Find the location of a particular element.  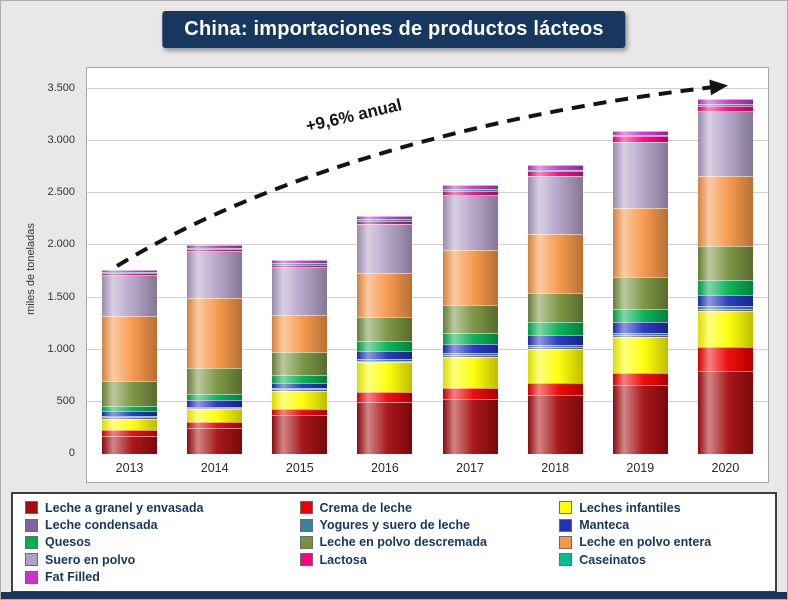

x-axis-labels: 2013 2014 2015 2016 2017 2018 2019 2020 is located at coordinates (427, 468).